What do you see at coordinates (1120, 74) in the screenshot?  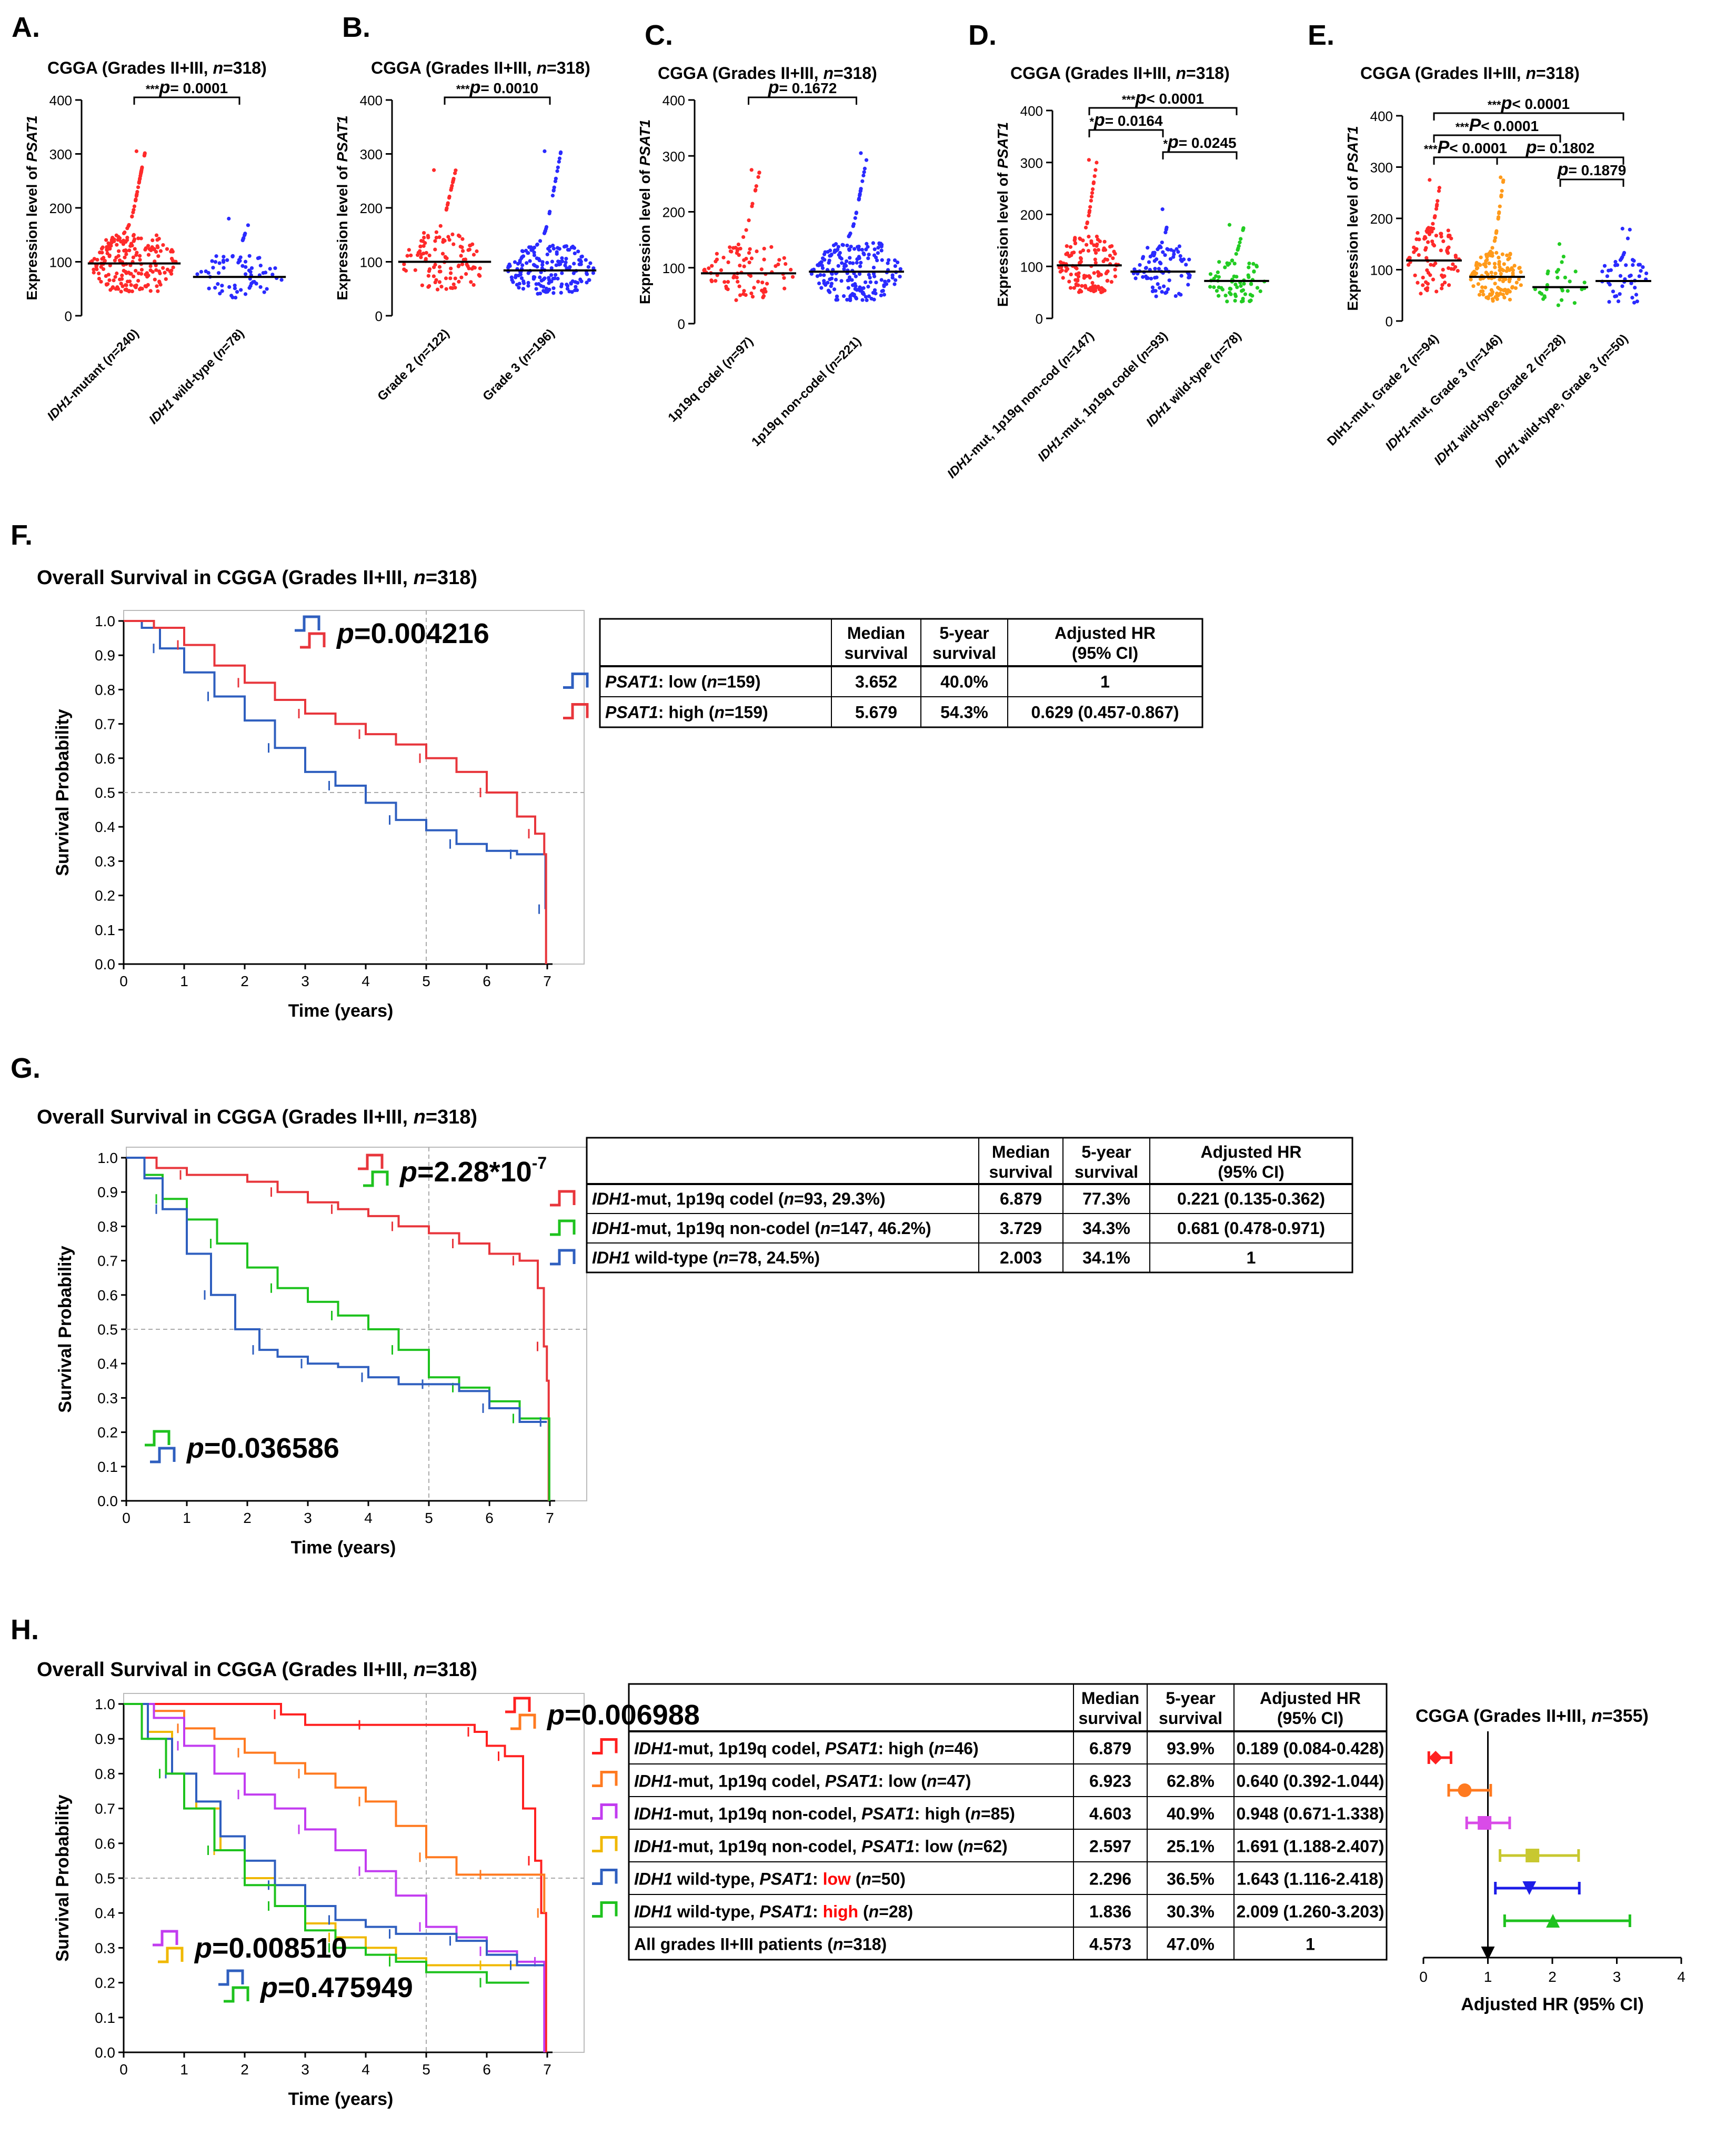 I see `panel-title: CGGA (Grades II+III, n=318)` at bounding box center [1120, 74].